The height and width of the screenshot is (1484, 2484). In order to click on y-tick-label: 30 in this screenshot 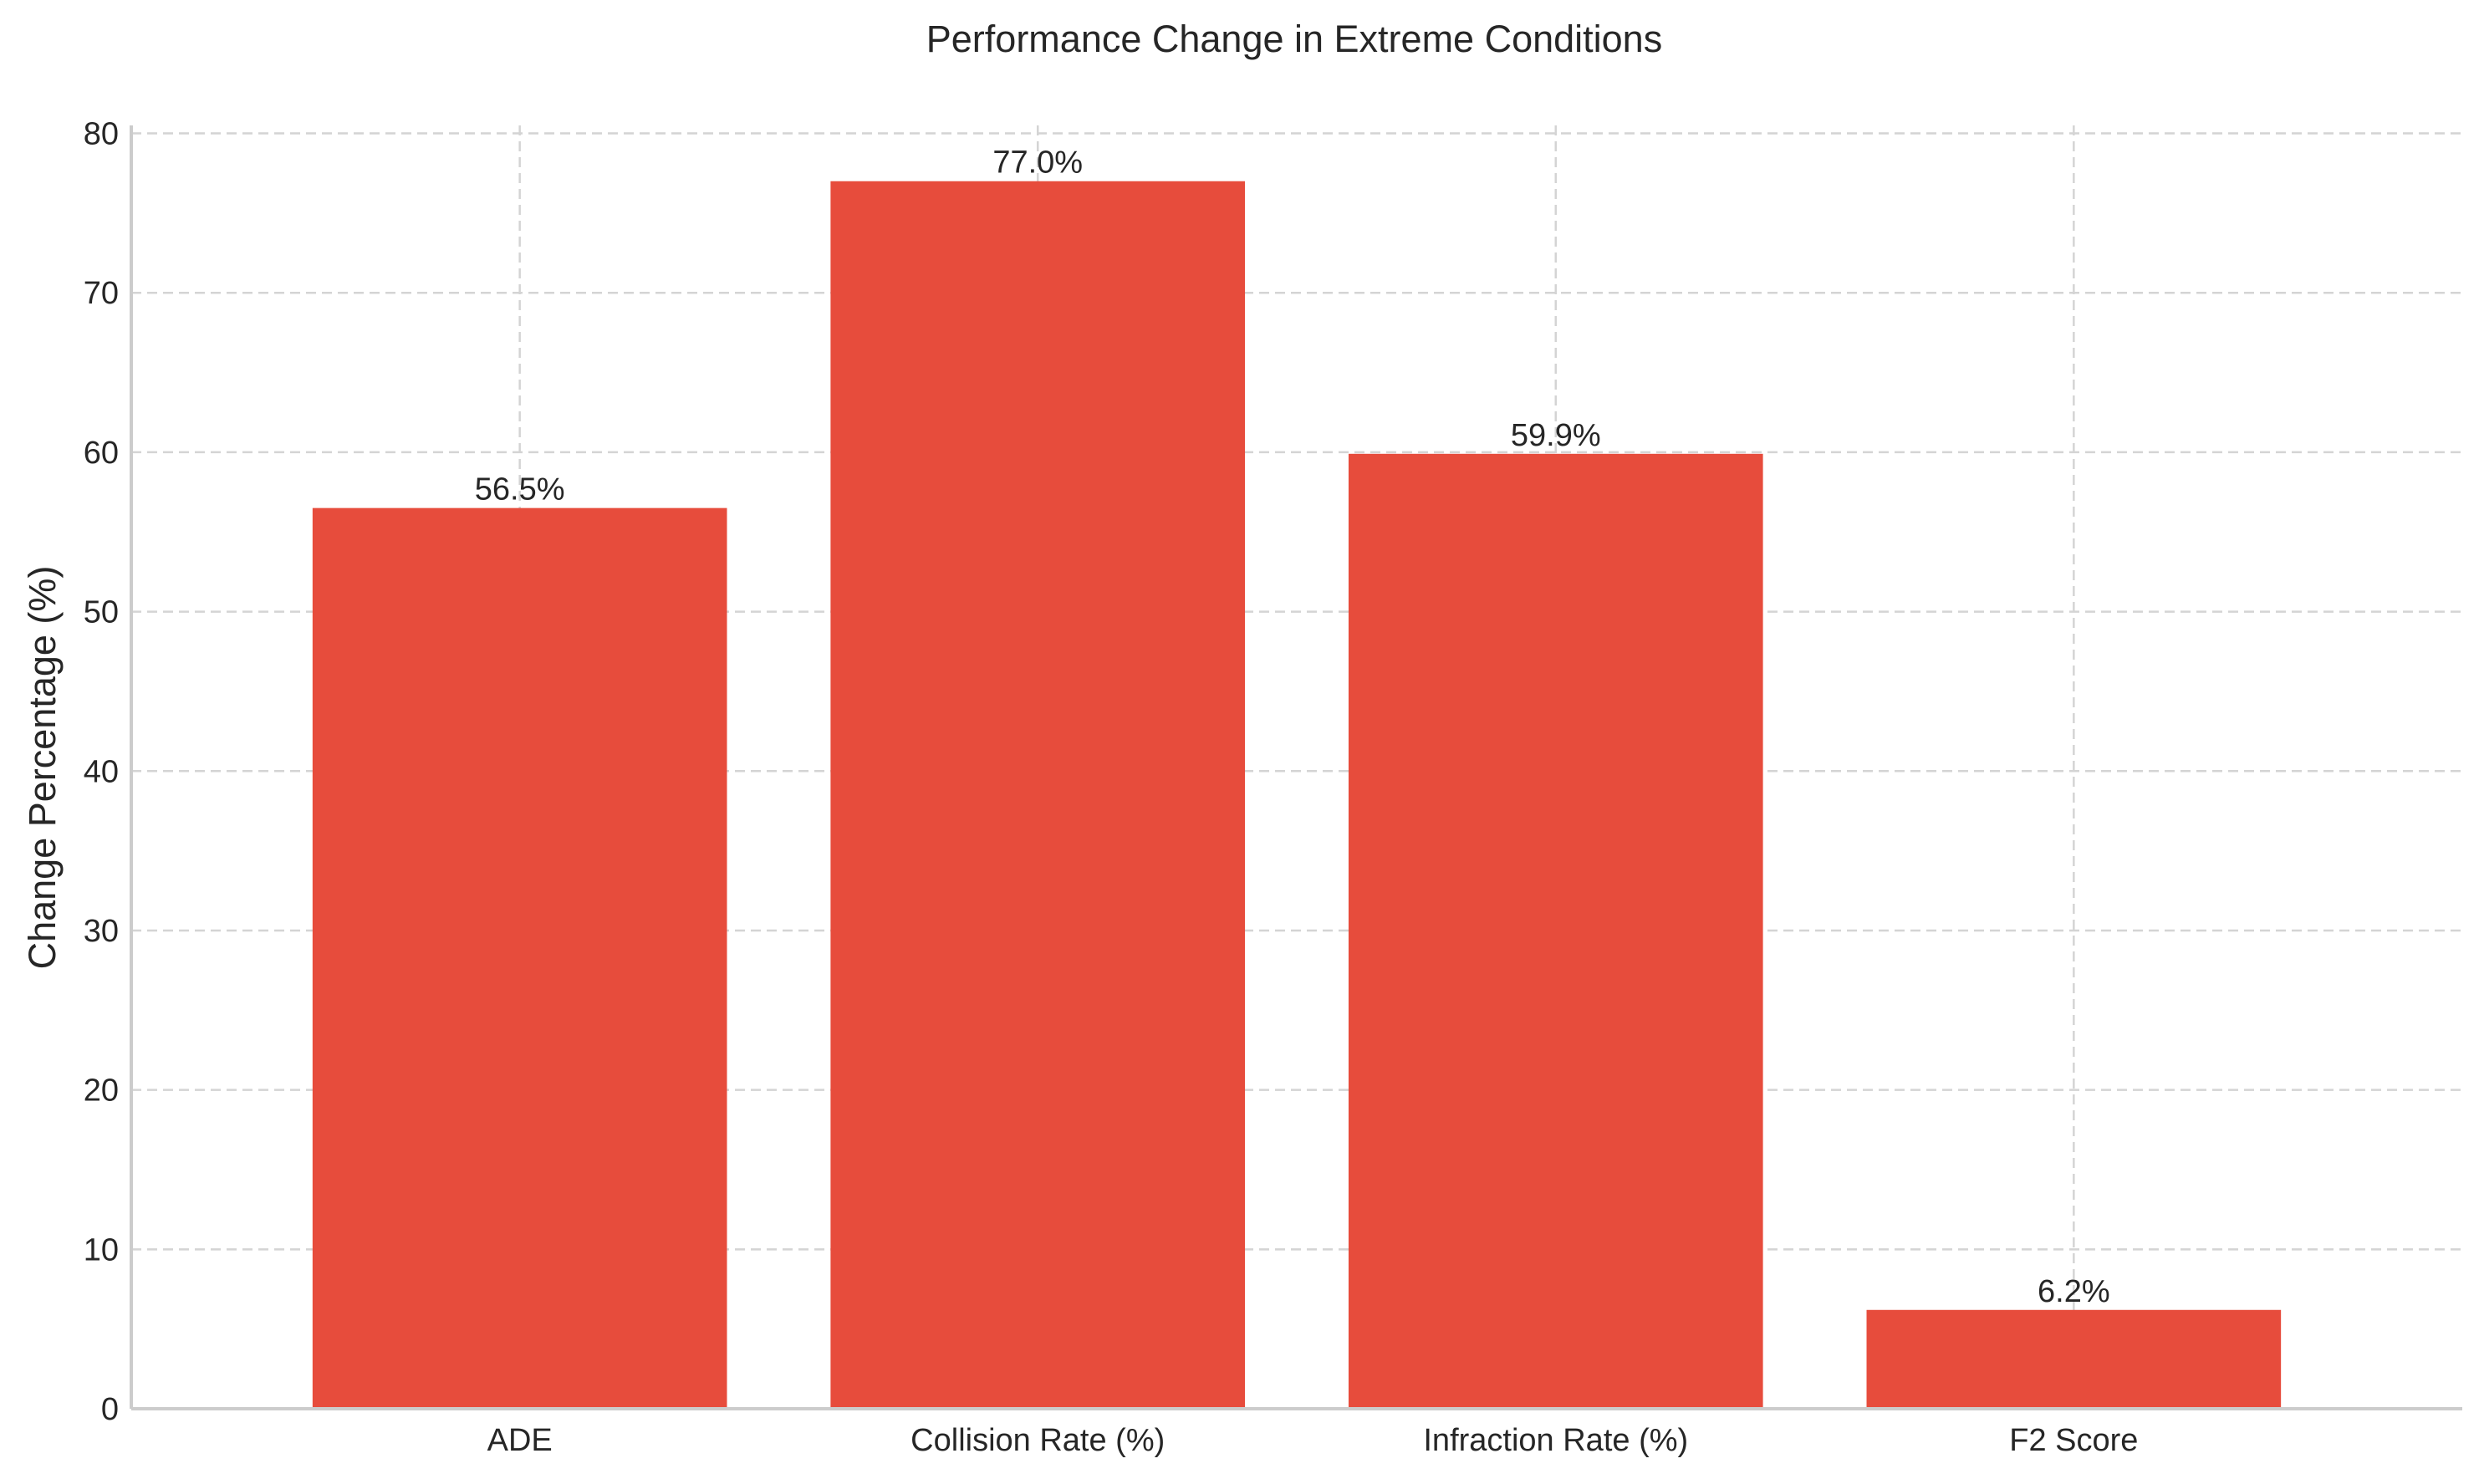, I will do `click(101, 931)`.